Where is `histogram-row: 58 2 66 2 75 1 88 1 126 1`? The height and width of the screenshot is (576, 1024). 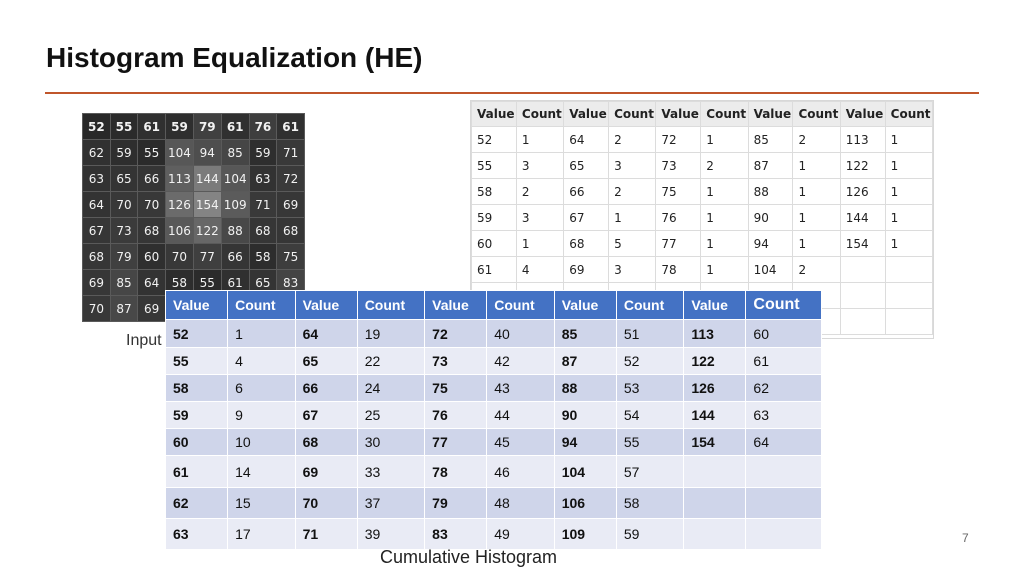
histogram-row: 58 2 66 2 75 1 88 1 126 1 is located at coordinates (702, 191).